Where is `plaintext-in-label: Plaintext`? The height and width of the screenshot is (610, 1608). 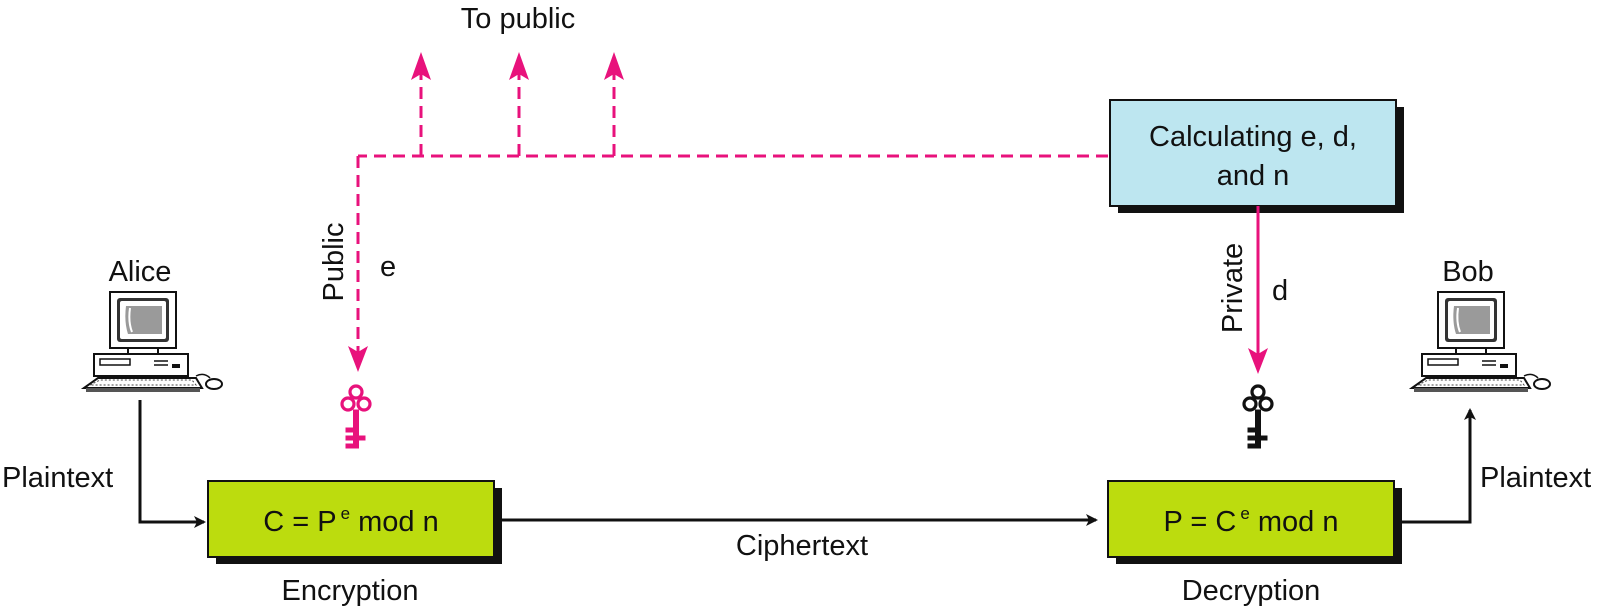 plaintext-in-label: Plaintext is located at coordinates (57, 478).